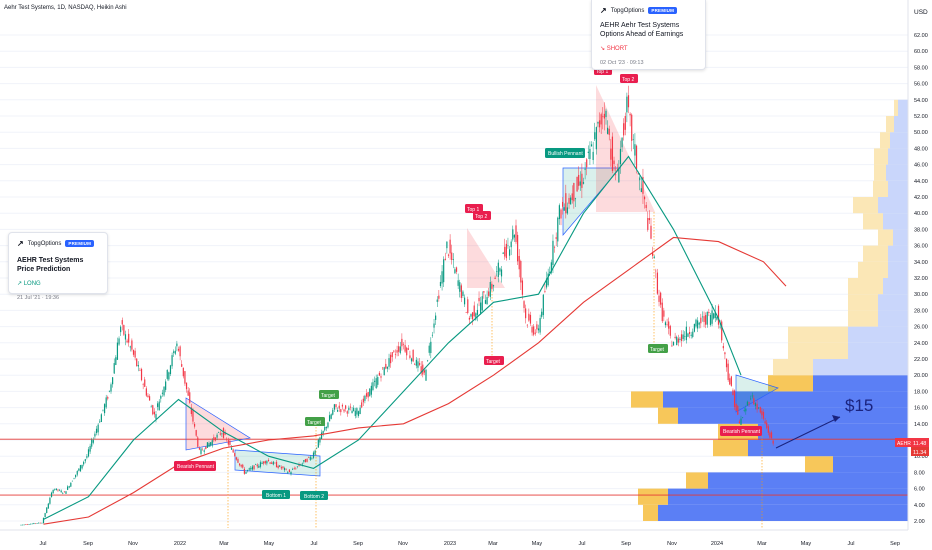  I want to click on target-arrow-line, so click(808, 432).